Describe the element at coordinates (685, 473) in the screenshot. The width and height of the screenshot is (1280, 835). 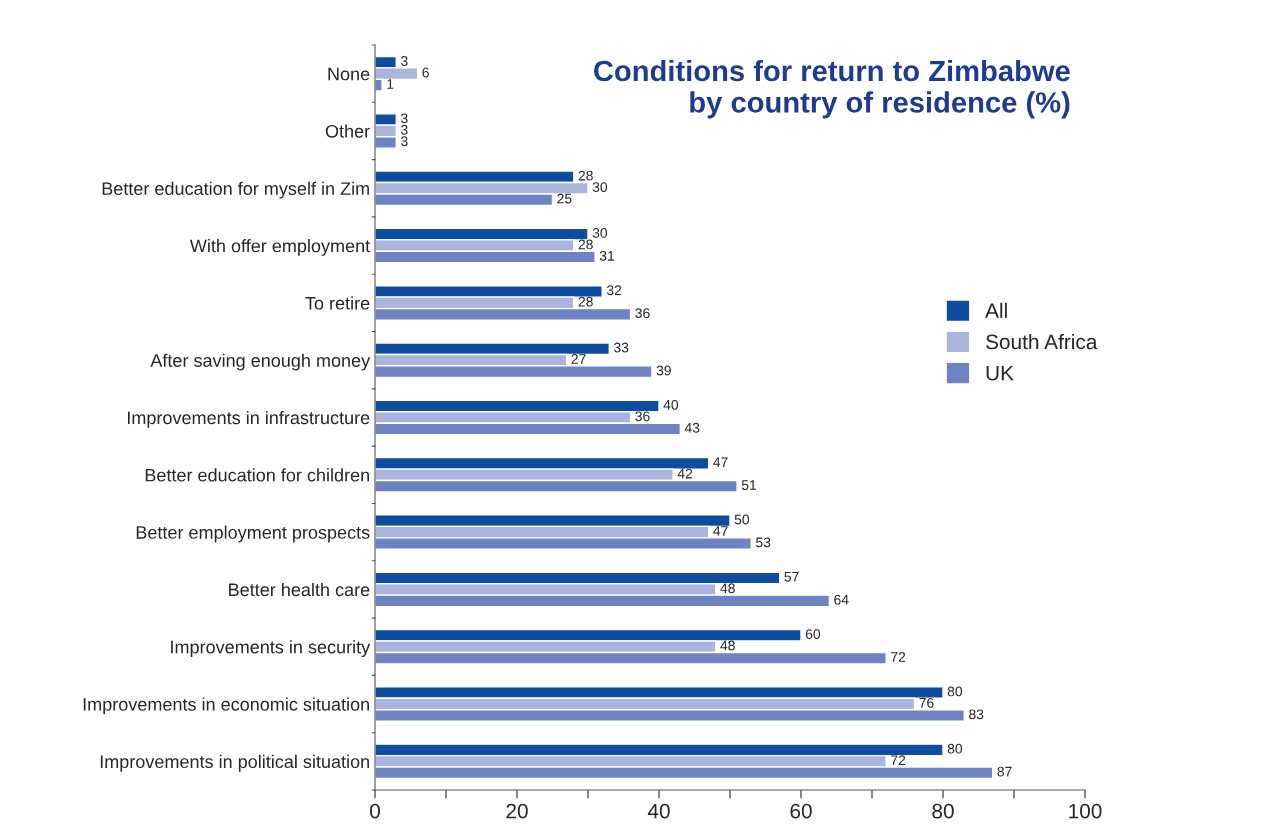
I see `data-label: 42` at that location.